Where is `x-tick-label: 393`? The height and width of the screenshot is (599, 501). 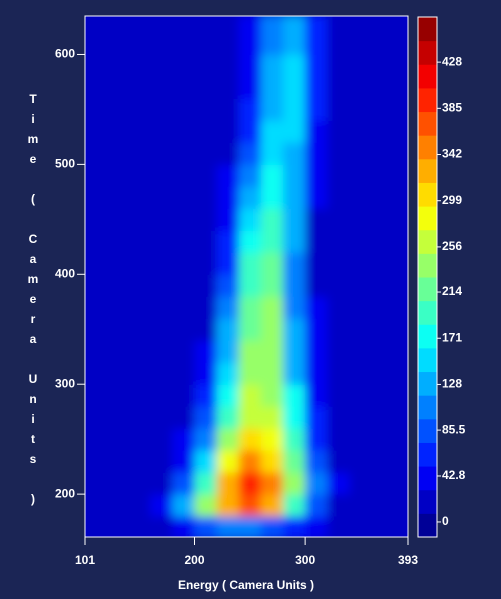 x-tick-label: 393 is located at coordinates (408, 560).